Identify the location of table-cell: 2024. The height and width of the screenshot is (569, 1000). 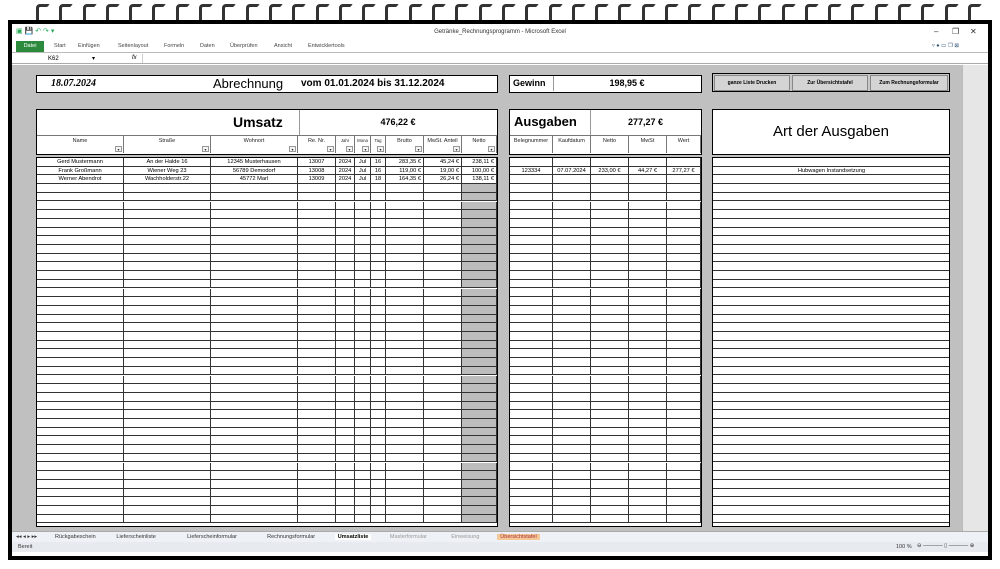
(345, 179).